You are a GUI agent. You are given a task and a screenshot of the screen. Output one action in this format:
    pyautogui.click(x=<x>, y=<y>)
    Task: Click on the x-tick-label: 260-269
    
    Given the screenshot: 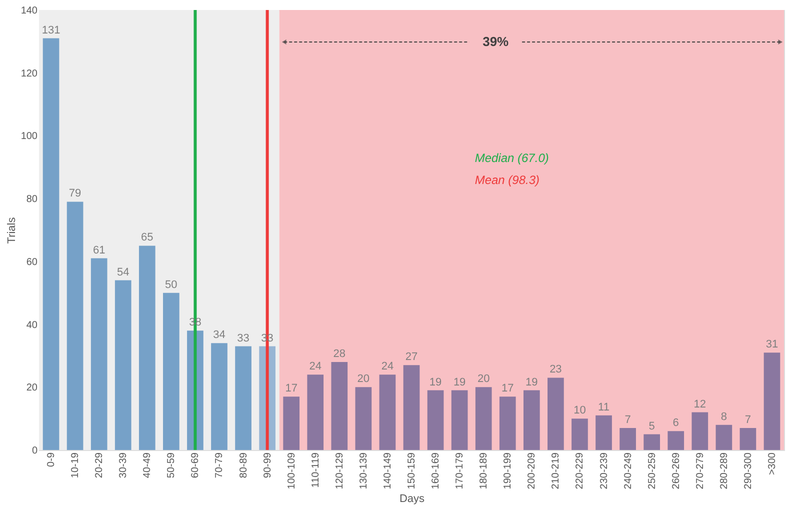 What is the action you would take?
    pyautogui.click(x=676, y=471)
    